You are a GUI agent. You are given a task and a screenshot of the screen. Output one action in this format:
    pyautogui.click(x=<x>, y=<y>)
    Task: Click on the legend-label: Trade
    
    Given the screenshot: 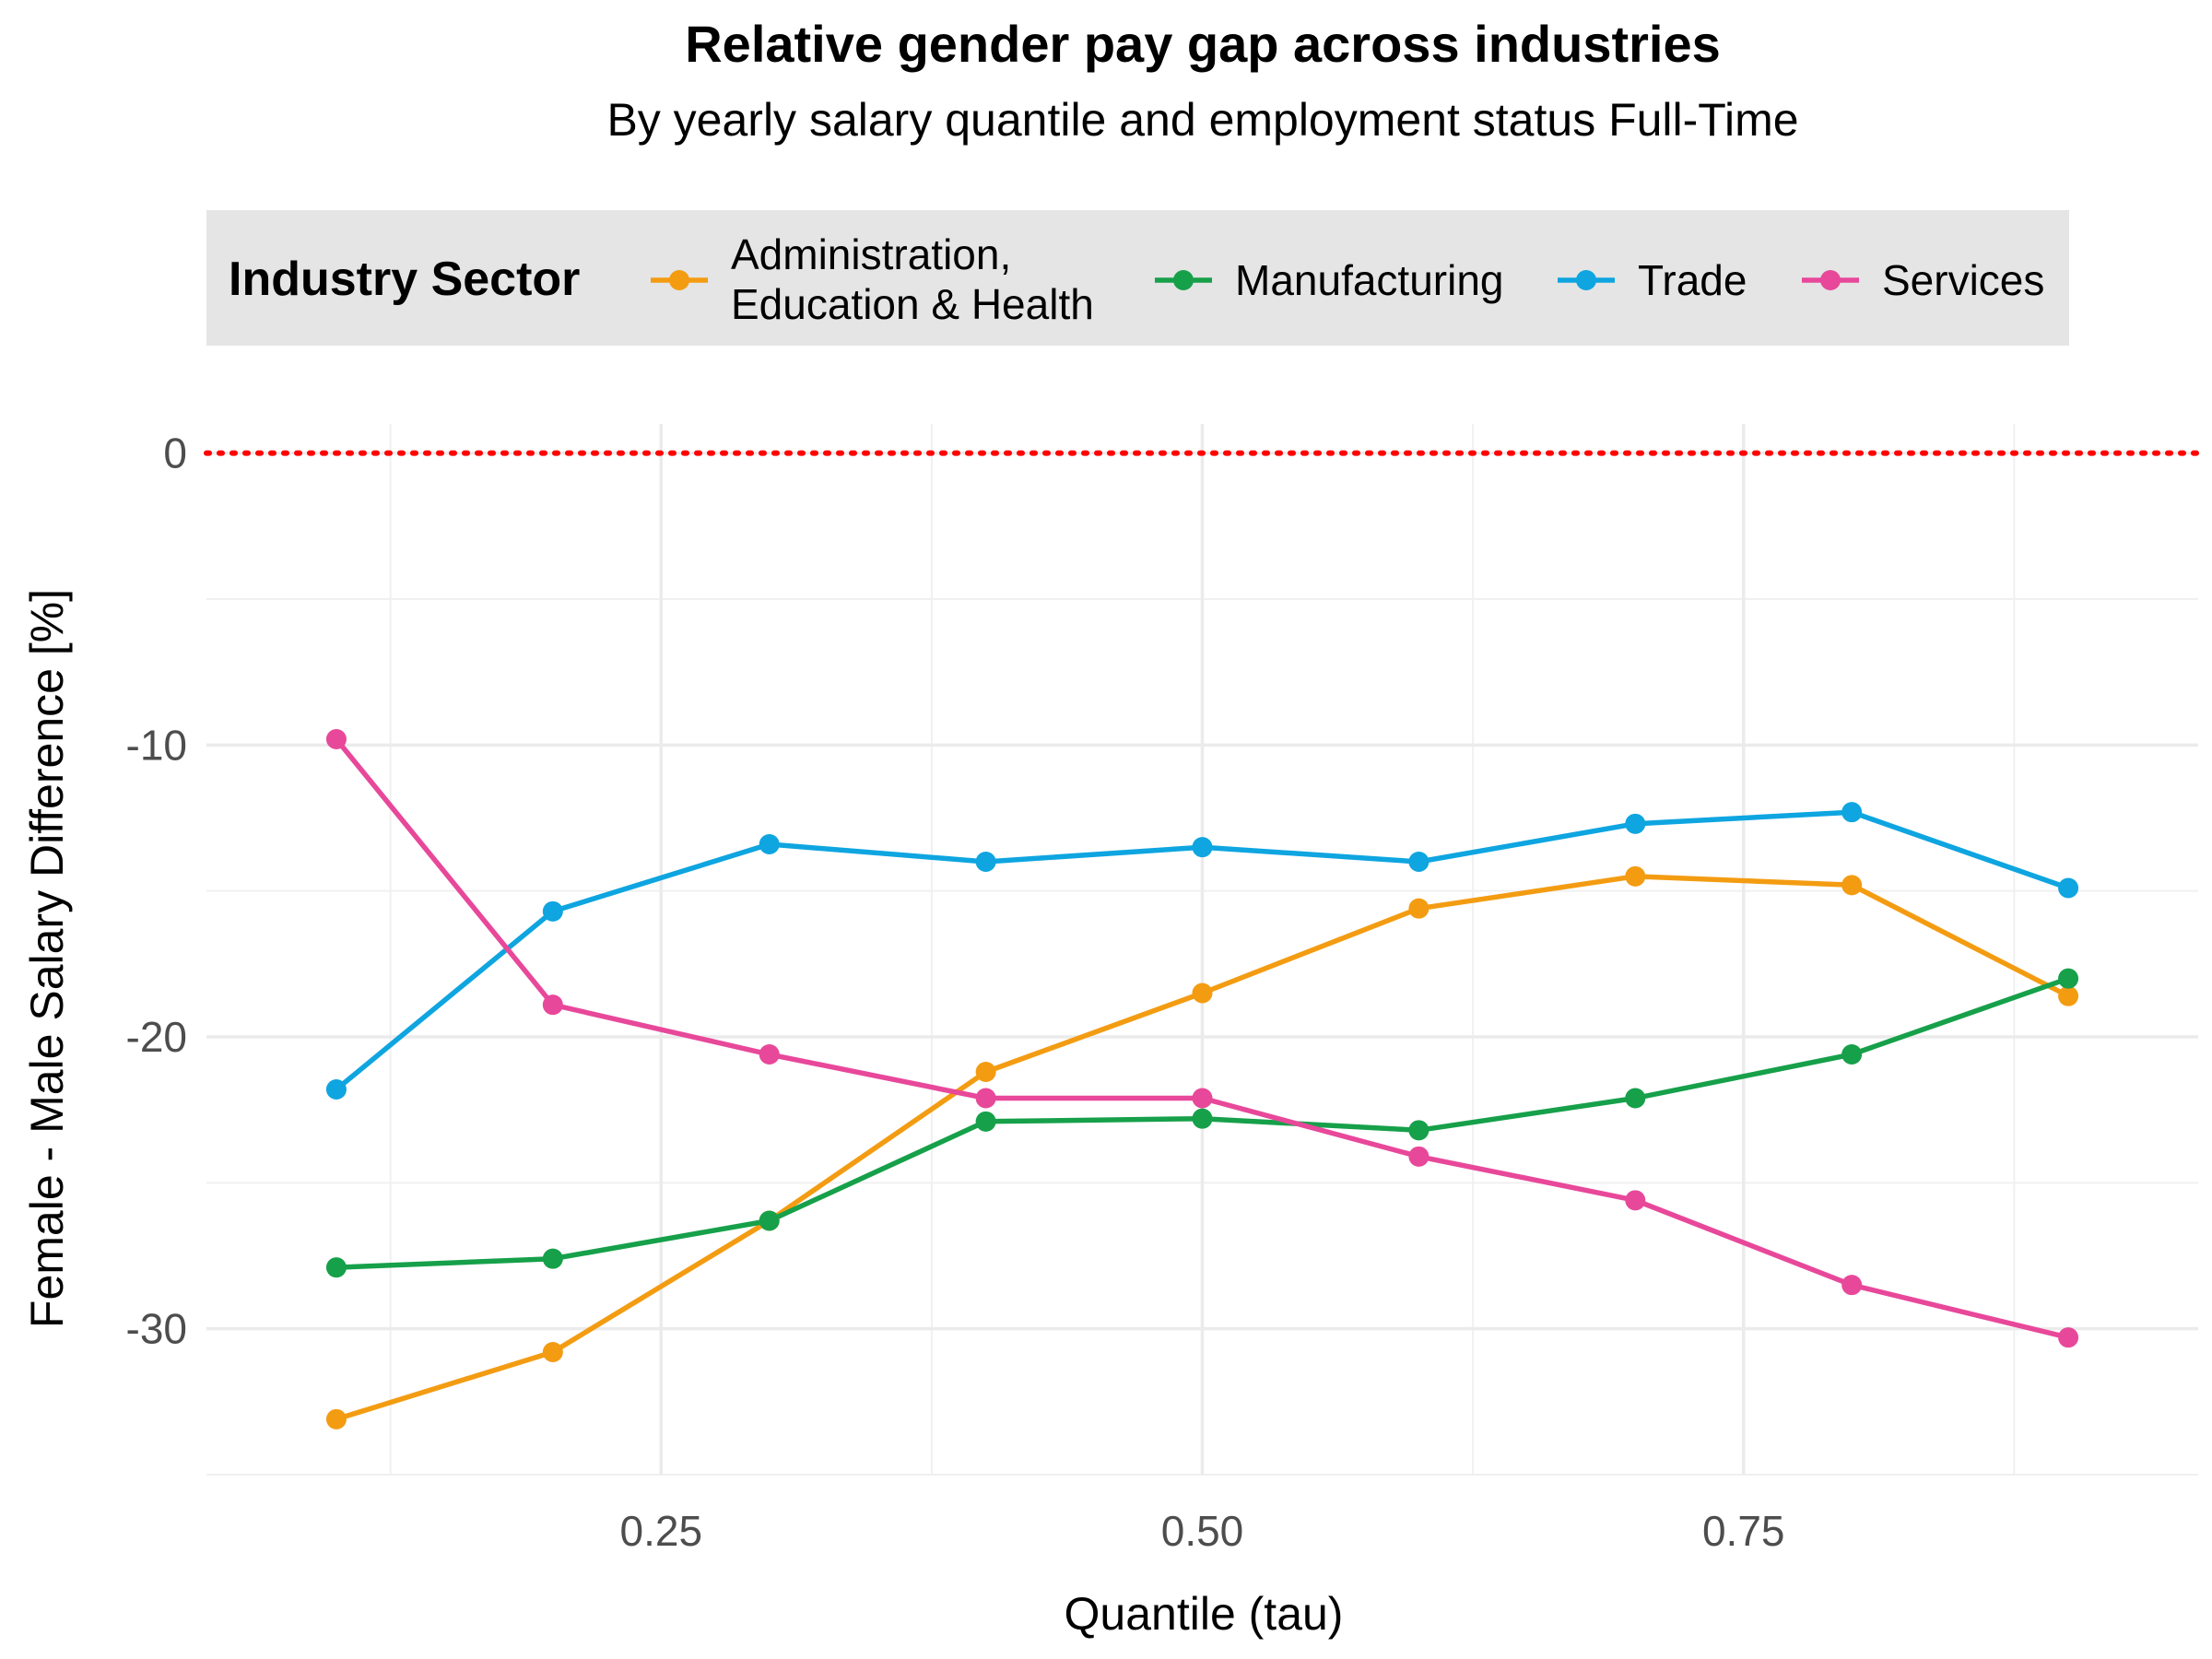 What is the action you would take?
    pyautogui.click(x=1692, y=280)
    